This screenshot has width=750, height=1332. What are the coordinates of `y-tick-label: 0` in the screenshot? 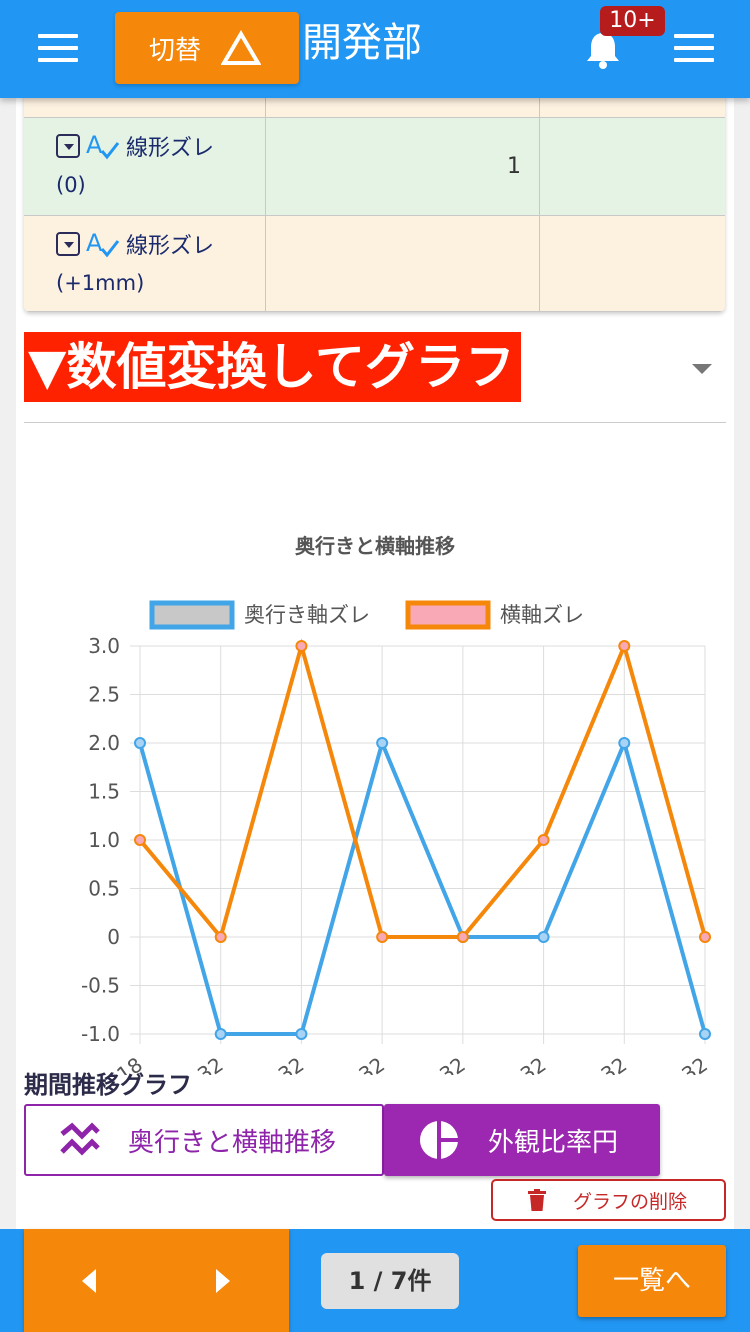 It's located at (113, 937).